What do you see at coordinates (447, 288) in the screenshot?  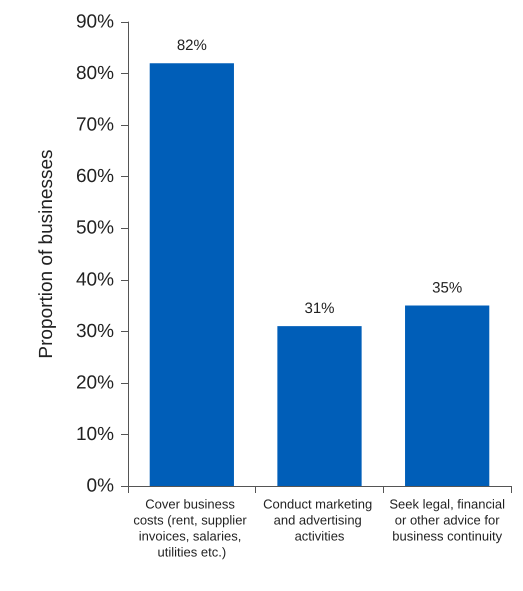 I see `data-label: 35%` at bounding box center [447, 288].